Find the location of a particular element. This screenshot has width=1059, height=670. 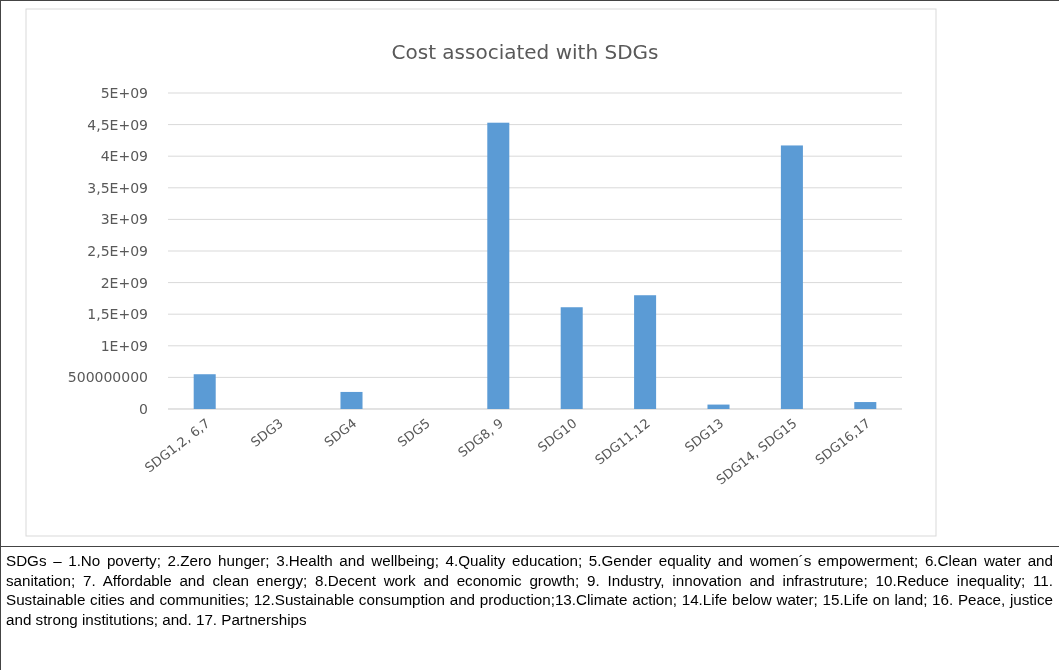

y-tick-label: 1E+09 is located at coordinates (124, 345).